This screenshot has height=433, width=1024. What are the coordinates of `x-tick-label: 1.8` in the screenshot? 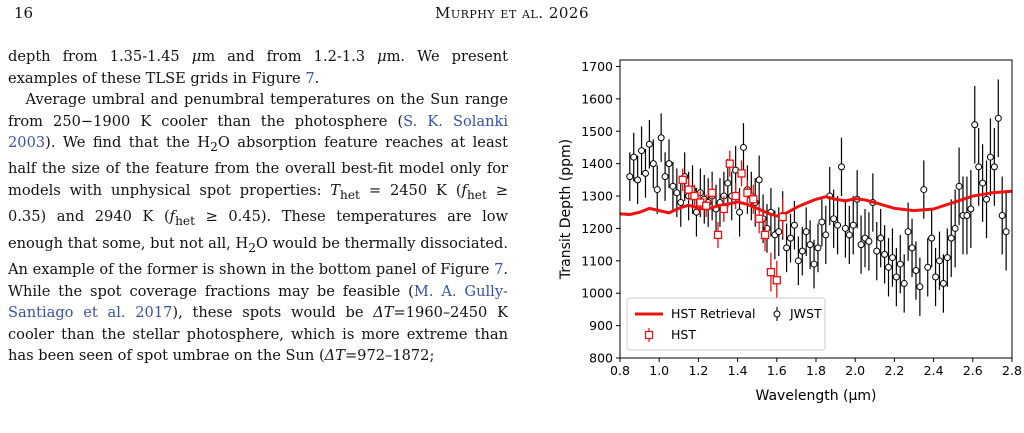 It's located at (816, 370).